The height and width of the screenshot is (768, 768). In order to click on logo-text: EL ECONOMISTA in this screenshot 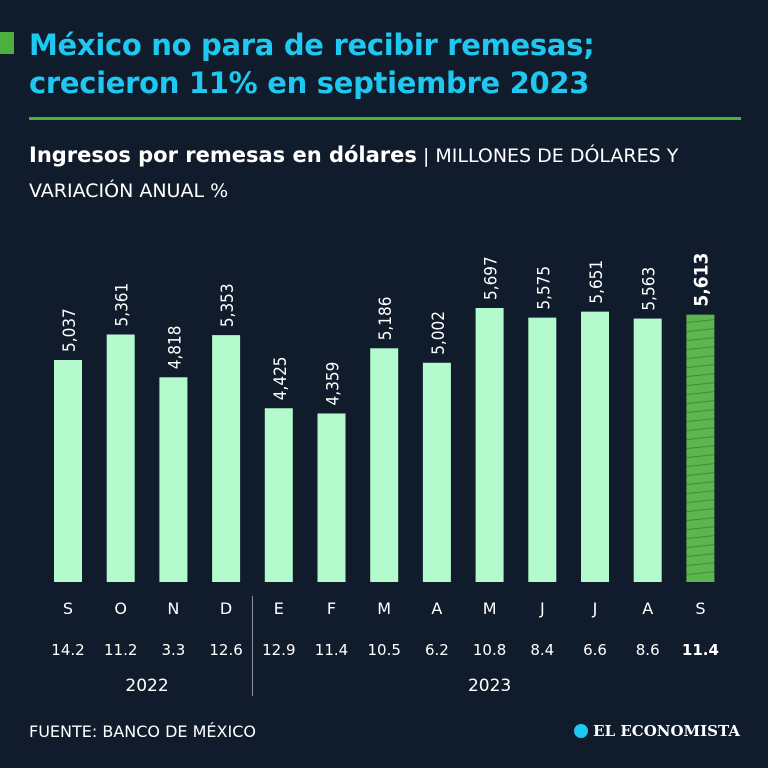, I will do `click(666, 731)`.